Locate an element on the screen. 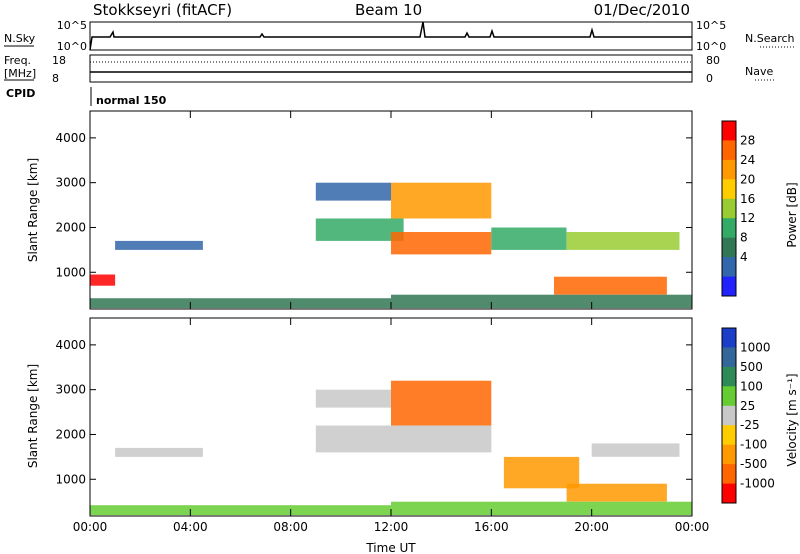 The width and height of the screenshot is (800, 554). velocity-colorbar-tick-label: -25 is located at coordinates (750, 425).